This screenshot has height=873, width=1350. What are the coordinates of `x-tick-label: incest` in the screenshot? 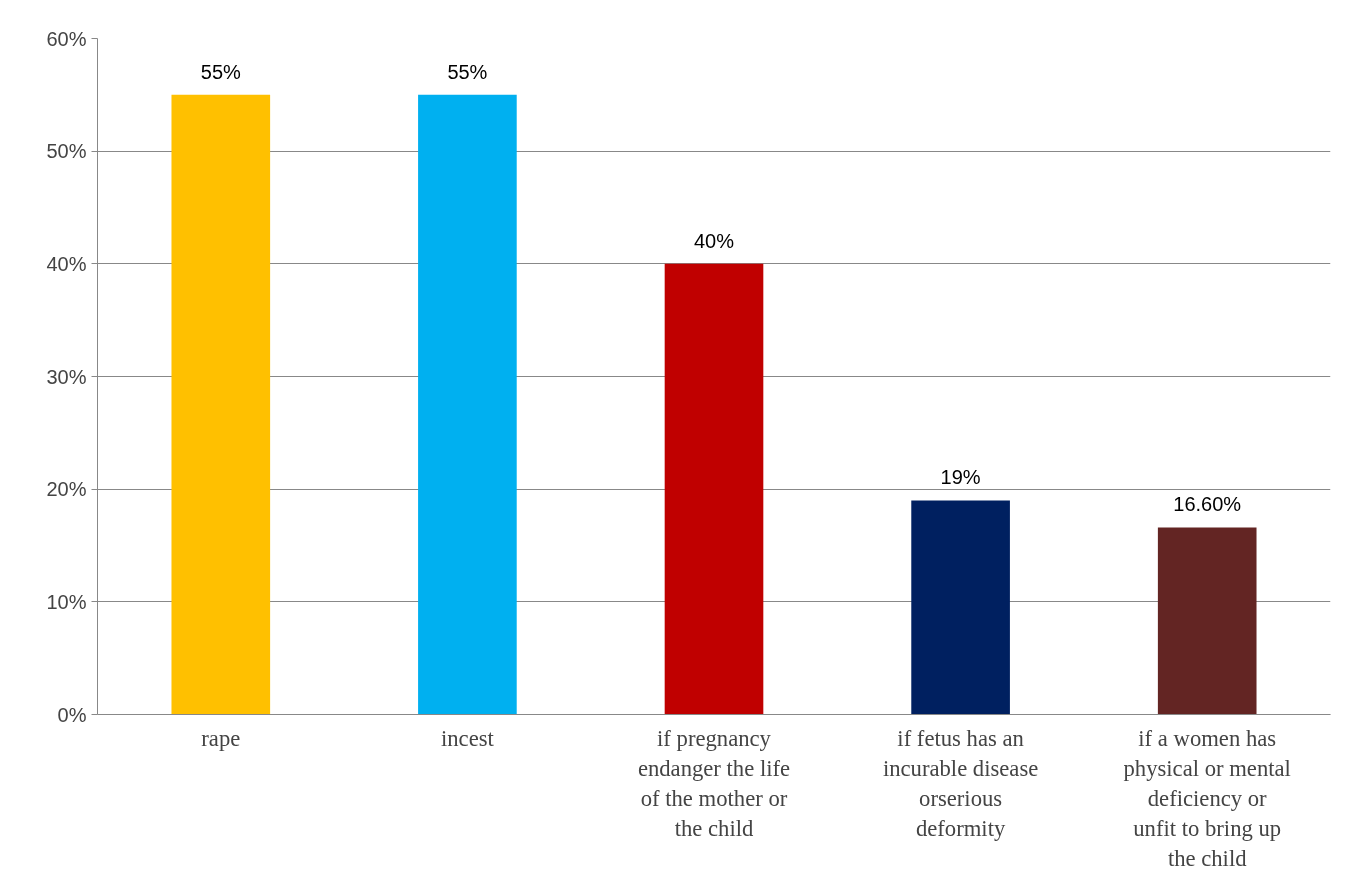 It's located at (467, 738).